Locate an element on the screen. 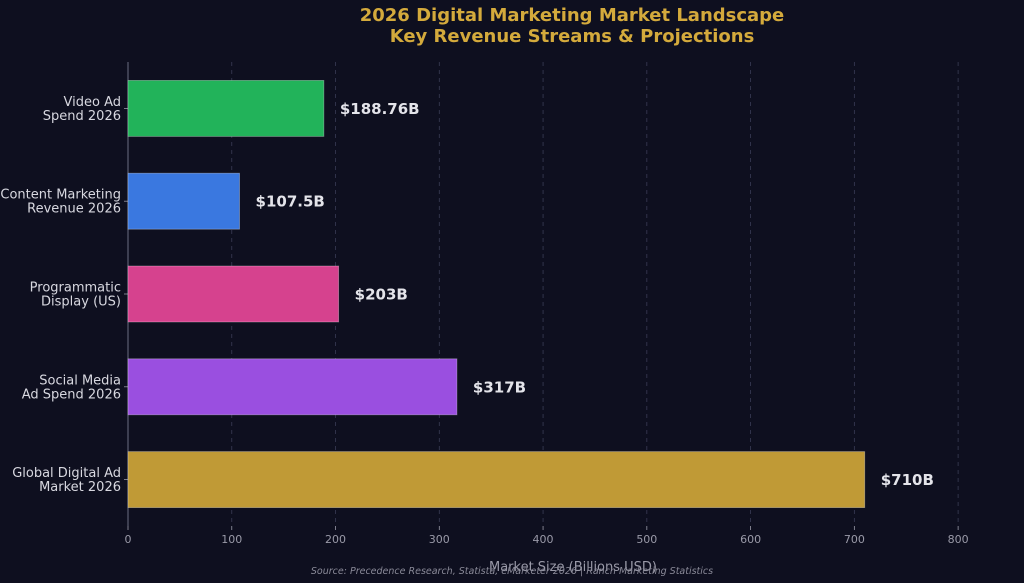  x-tick-label: 100 is located at coordinates (231, 539).